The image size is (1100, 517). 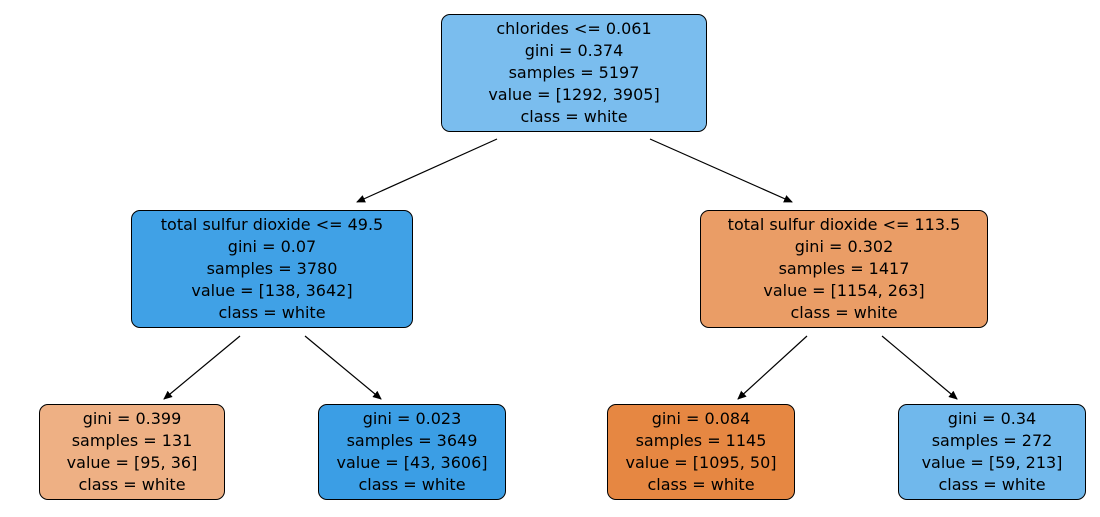 I want to click on node-gini: gini = 0.374, so click(x=574, y=51).